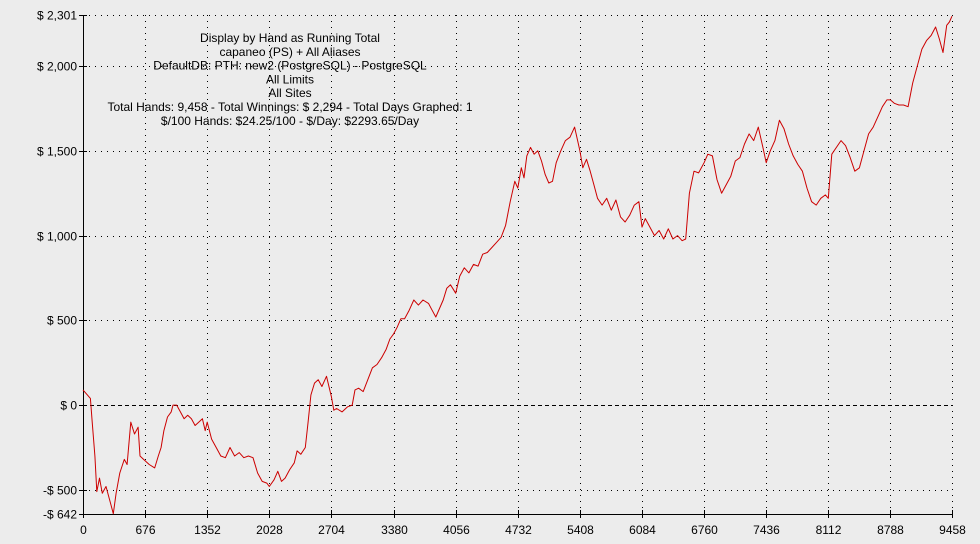 Image resolution: width=980 pixels, height=544 pixels. Describe the element at coordinates (289, 93) in the screenshot. I see `chart-title-line: All Sites` at that location.